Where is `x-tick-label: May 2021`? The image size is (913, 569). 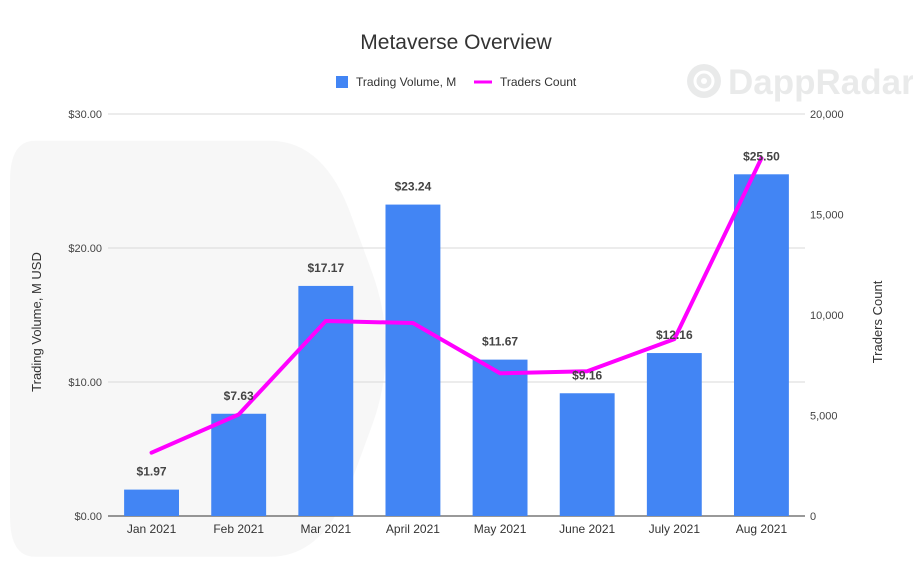
x-tick-label: May 2021 is located at coordinates (500, 529).